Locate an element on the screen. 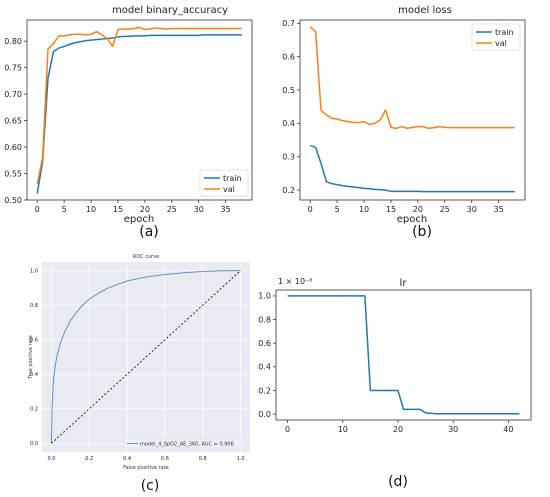  lr-lines is located at coordinates (403, 355).